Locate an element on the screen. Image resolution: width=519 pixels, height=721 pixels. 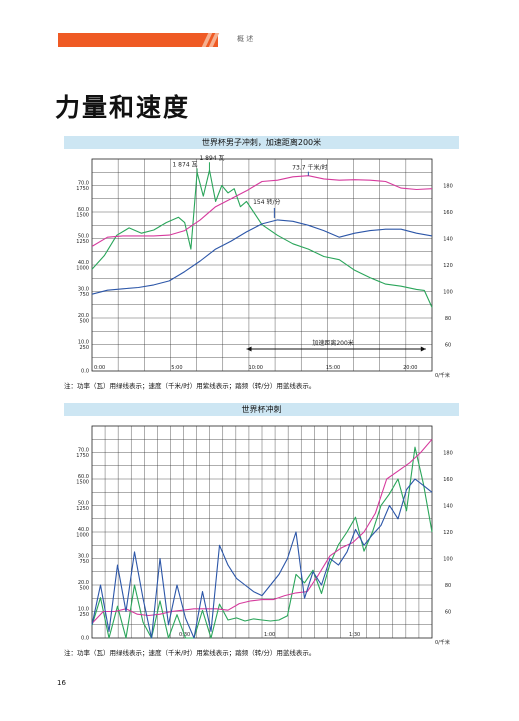
speed-peak-label: 73.7 千米/时 is located at coordinates (309, 168).